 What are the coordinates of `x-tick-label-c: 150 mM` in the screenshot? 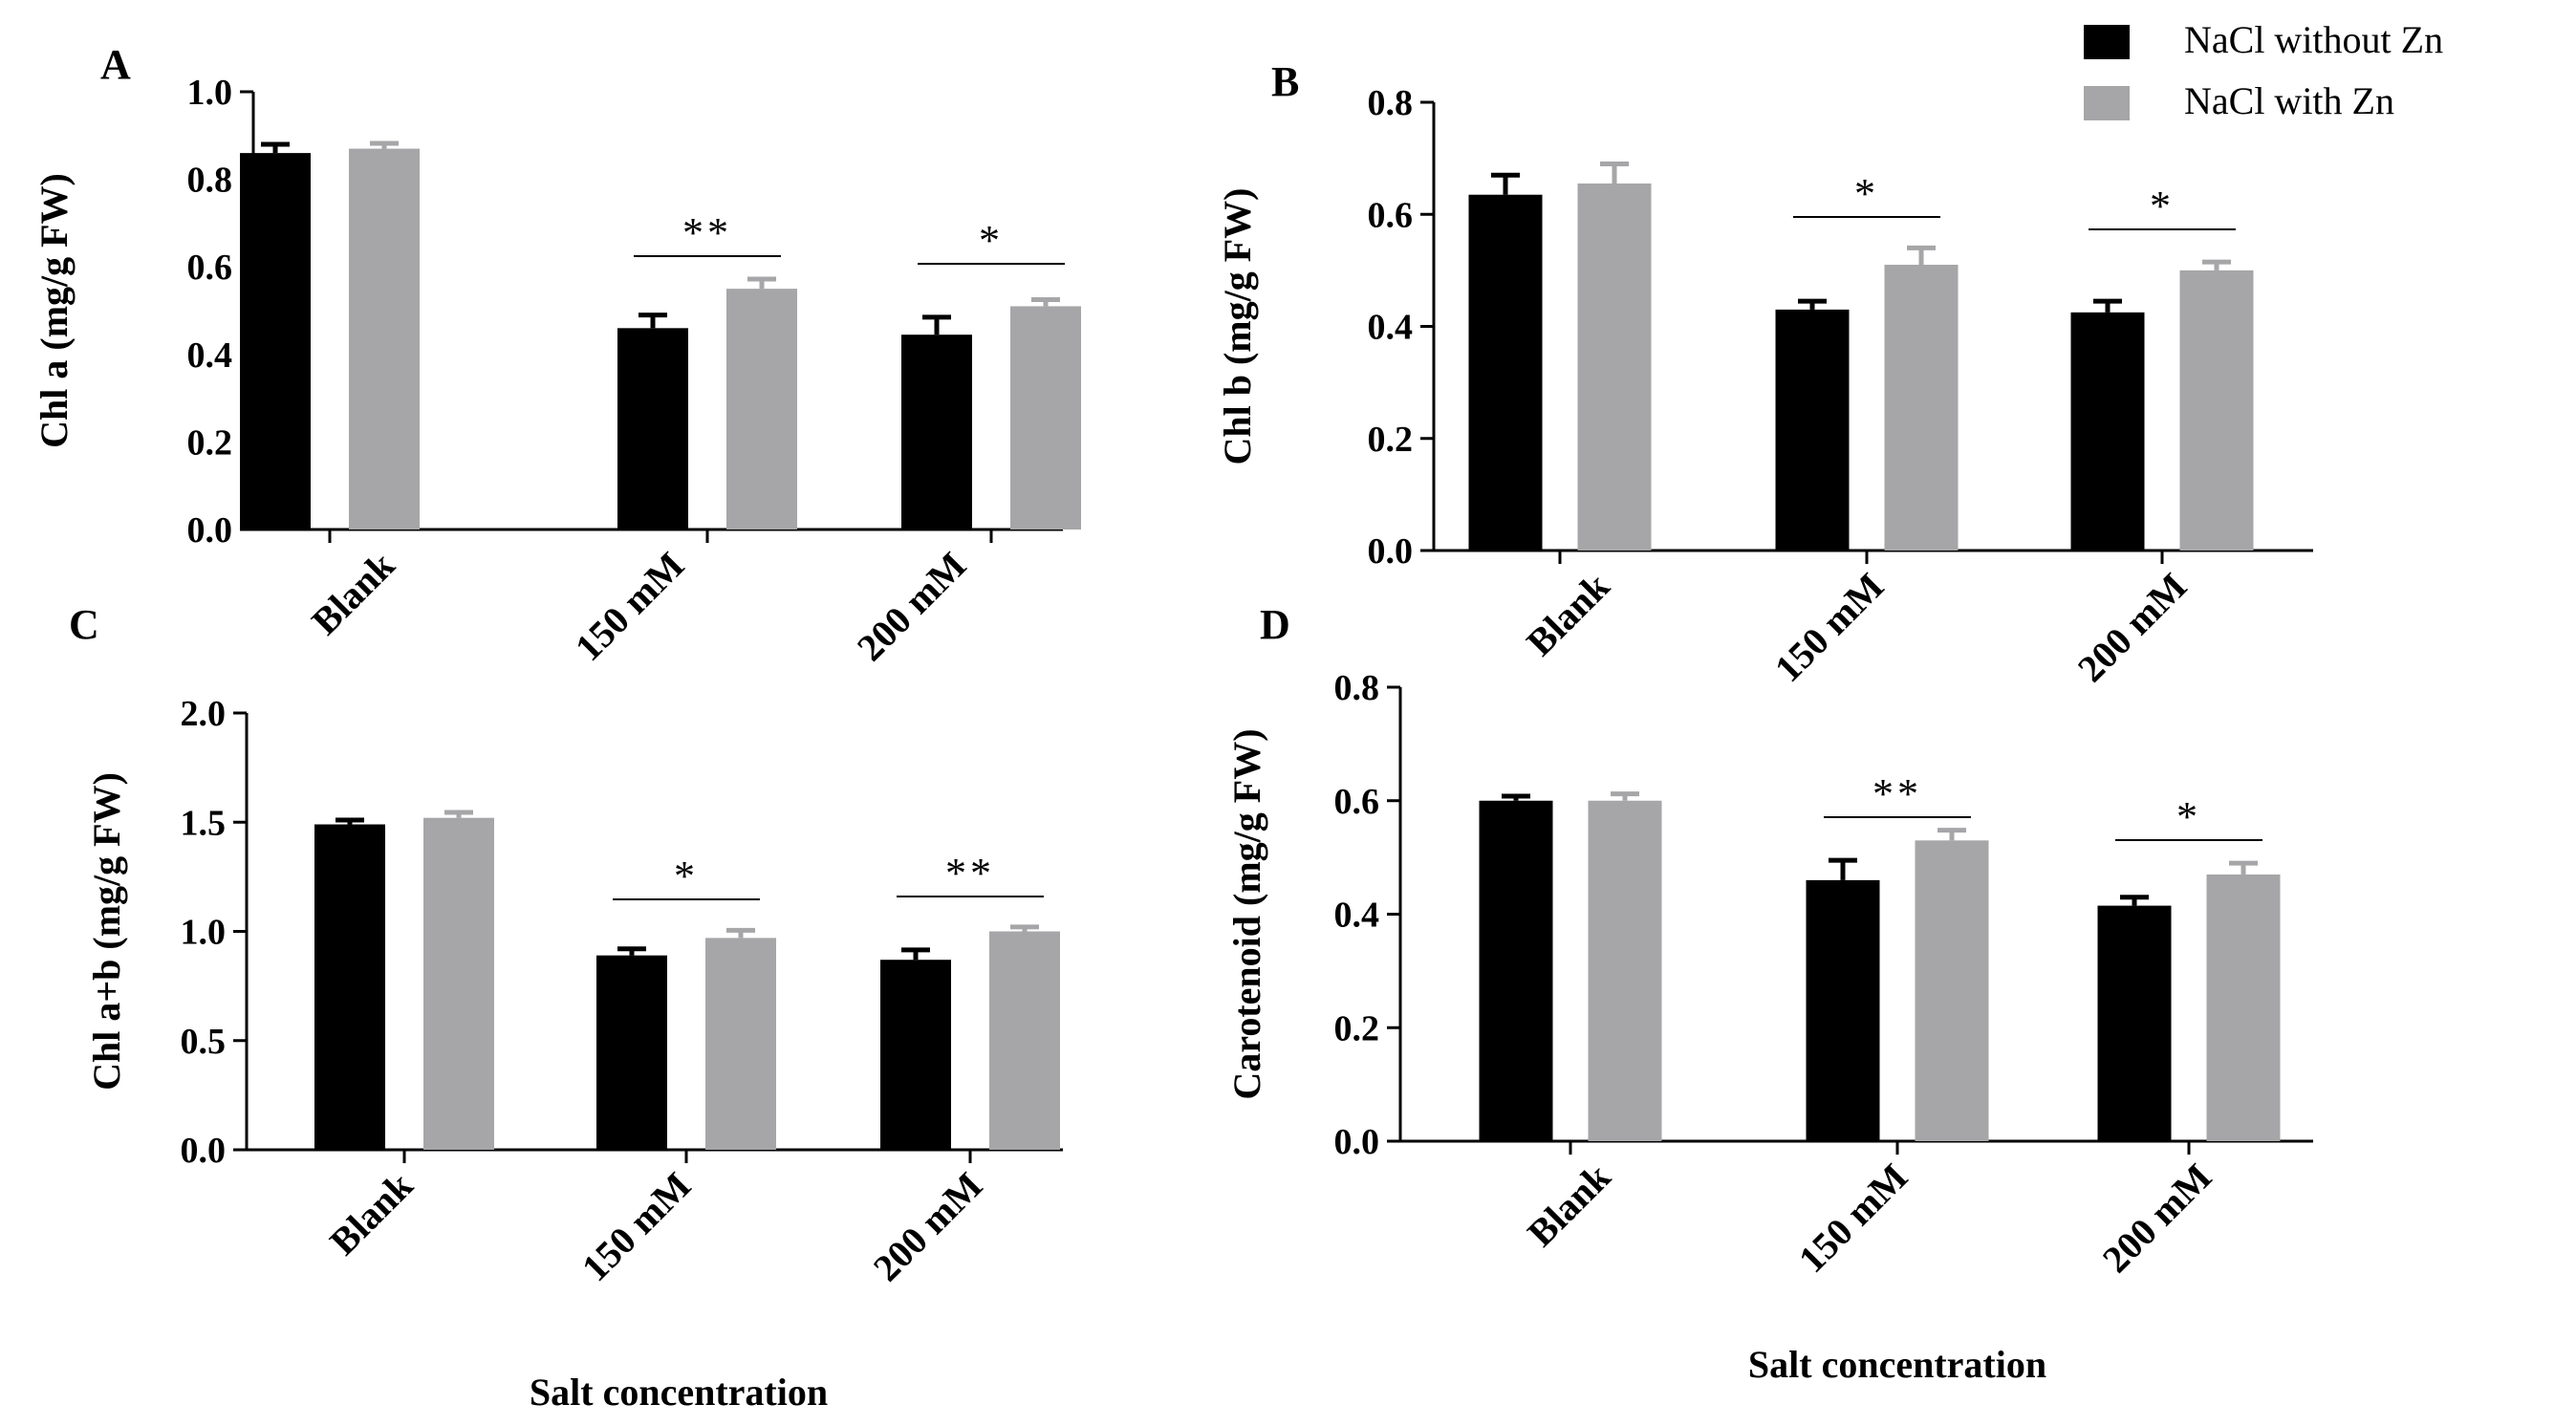 It's located at (637, 1227).